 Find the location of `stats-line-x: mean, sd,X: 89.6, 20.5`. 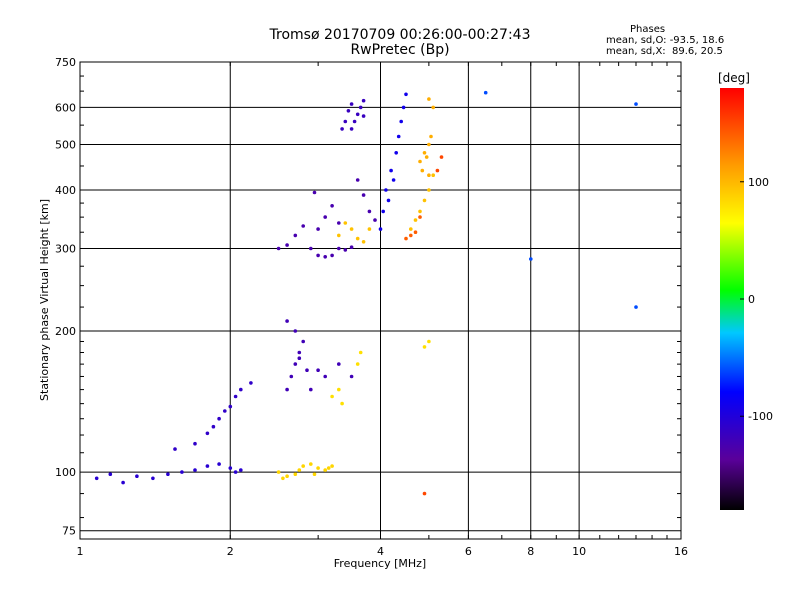

stats-line-x: mean, sd,X: 89.6, 20.5 is located at coordinates (664, 51).